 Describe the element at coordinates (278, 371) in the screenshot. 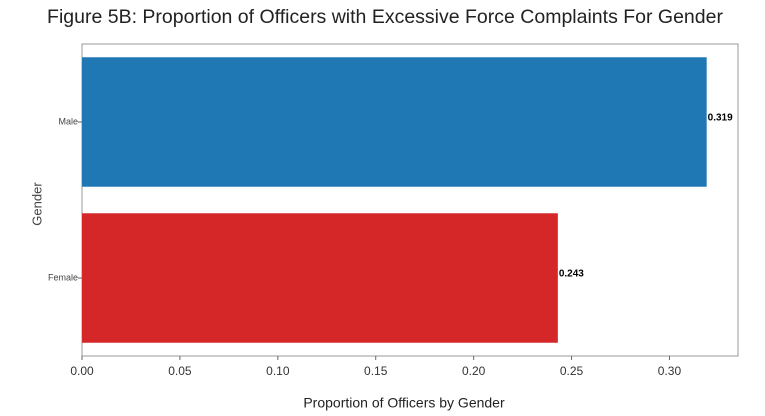

I see `x-tick-label: 0.10` at that location.